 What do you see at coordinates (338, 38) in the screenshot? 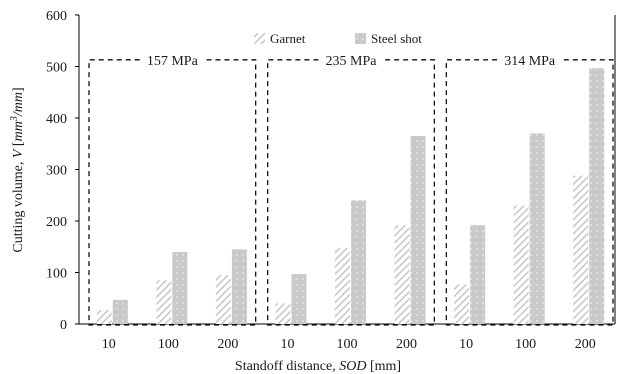
I see `legend: Garnet Steel shot` at bounding box center [338, 38].